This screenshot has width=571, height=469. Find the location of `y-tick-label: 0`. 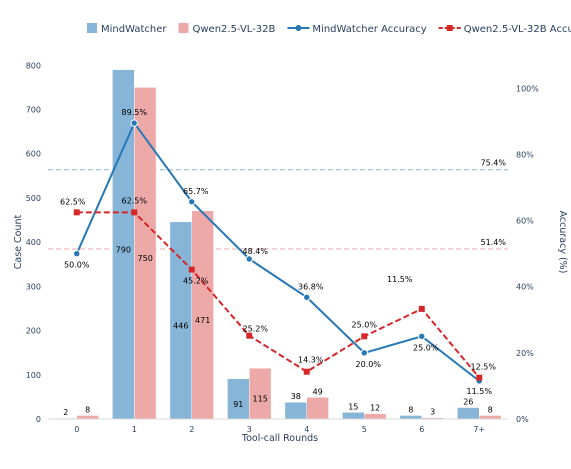

y-tick-label: 0 is located at coordinates (38, 419).